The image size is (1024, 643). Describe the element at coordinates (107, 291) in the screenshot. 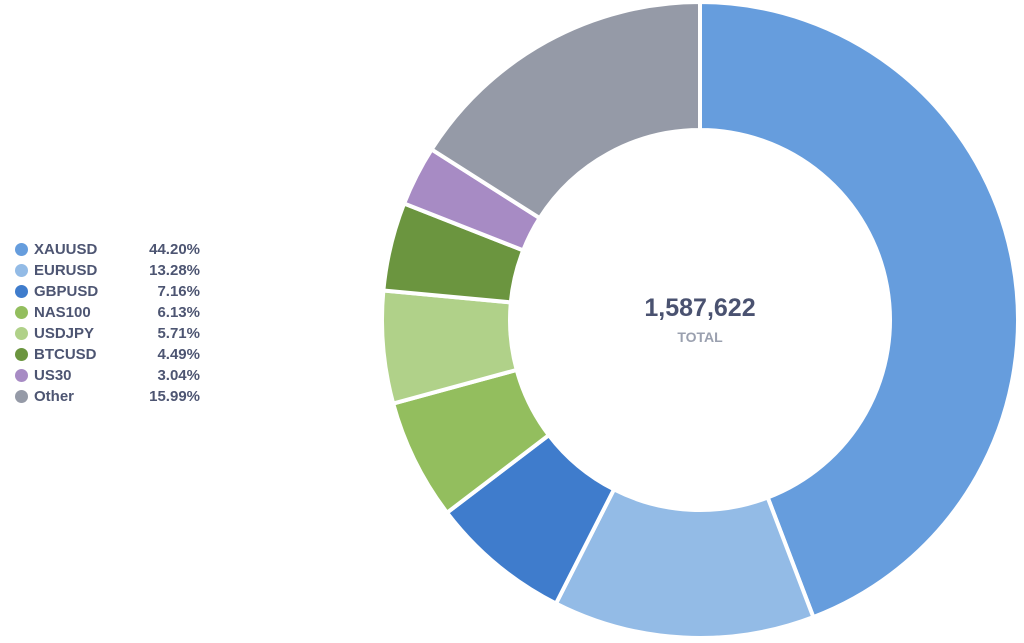

I see `legend-item: GBPUSD 7.16%` at that location.